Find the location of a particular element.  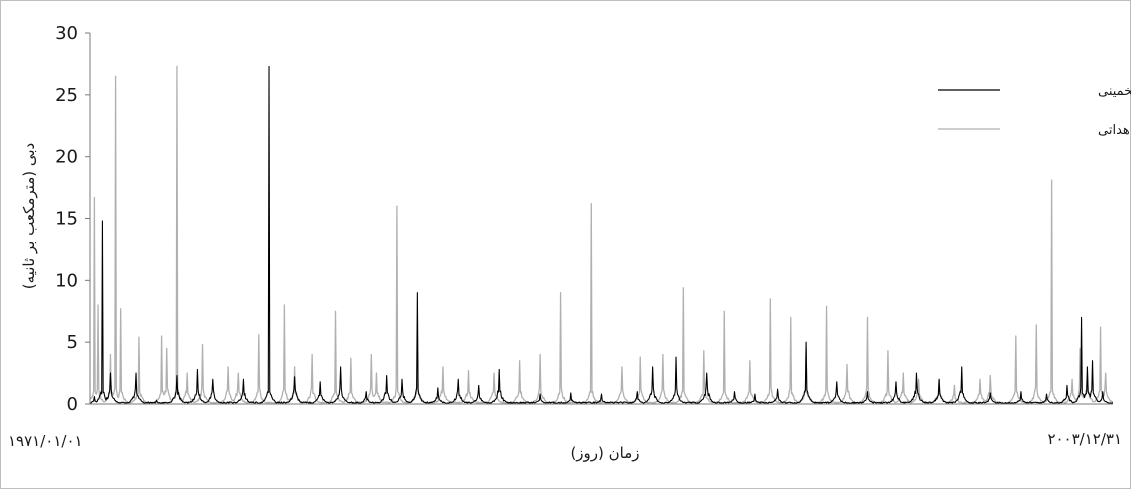

y-tick-label: 20 is located at coordinates (66, 157).